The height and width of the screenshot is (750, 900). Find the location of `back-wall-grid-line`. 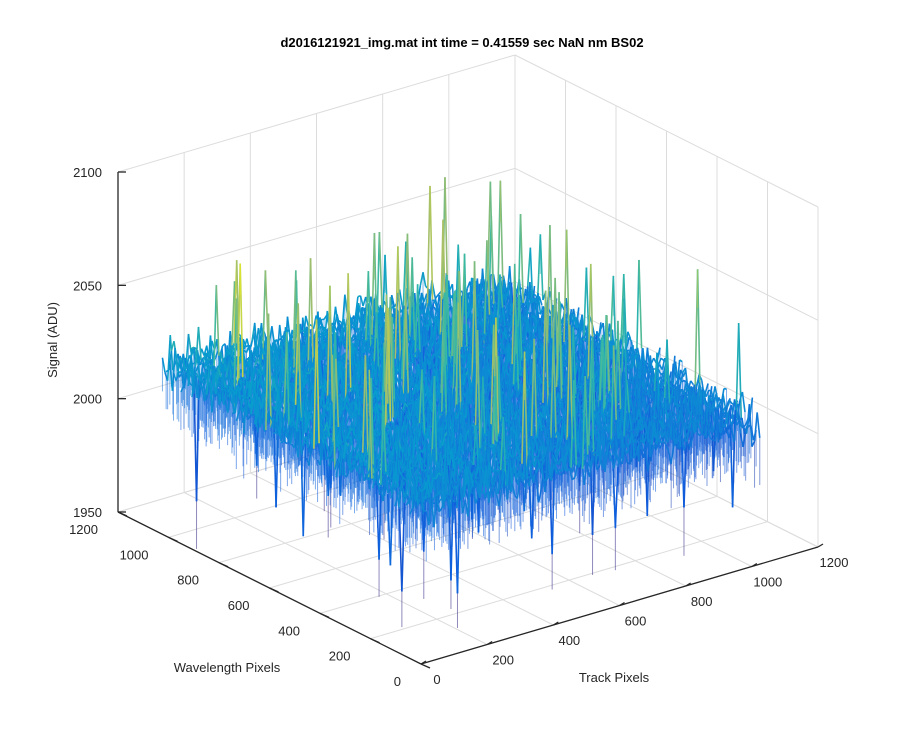

back-wall-grid-line is located at coordinates (316, 113).